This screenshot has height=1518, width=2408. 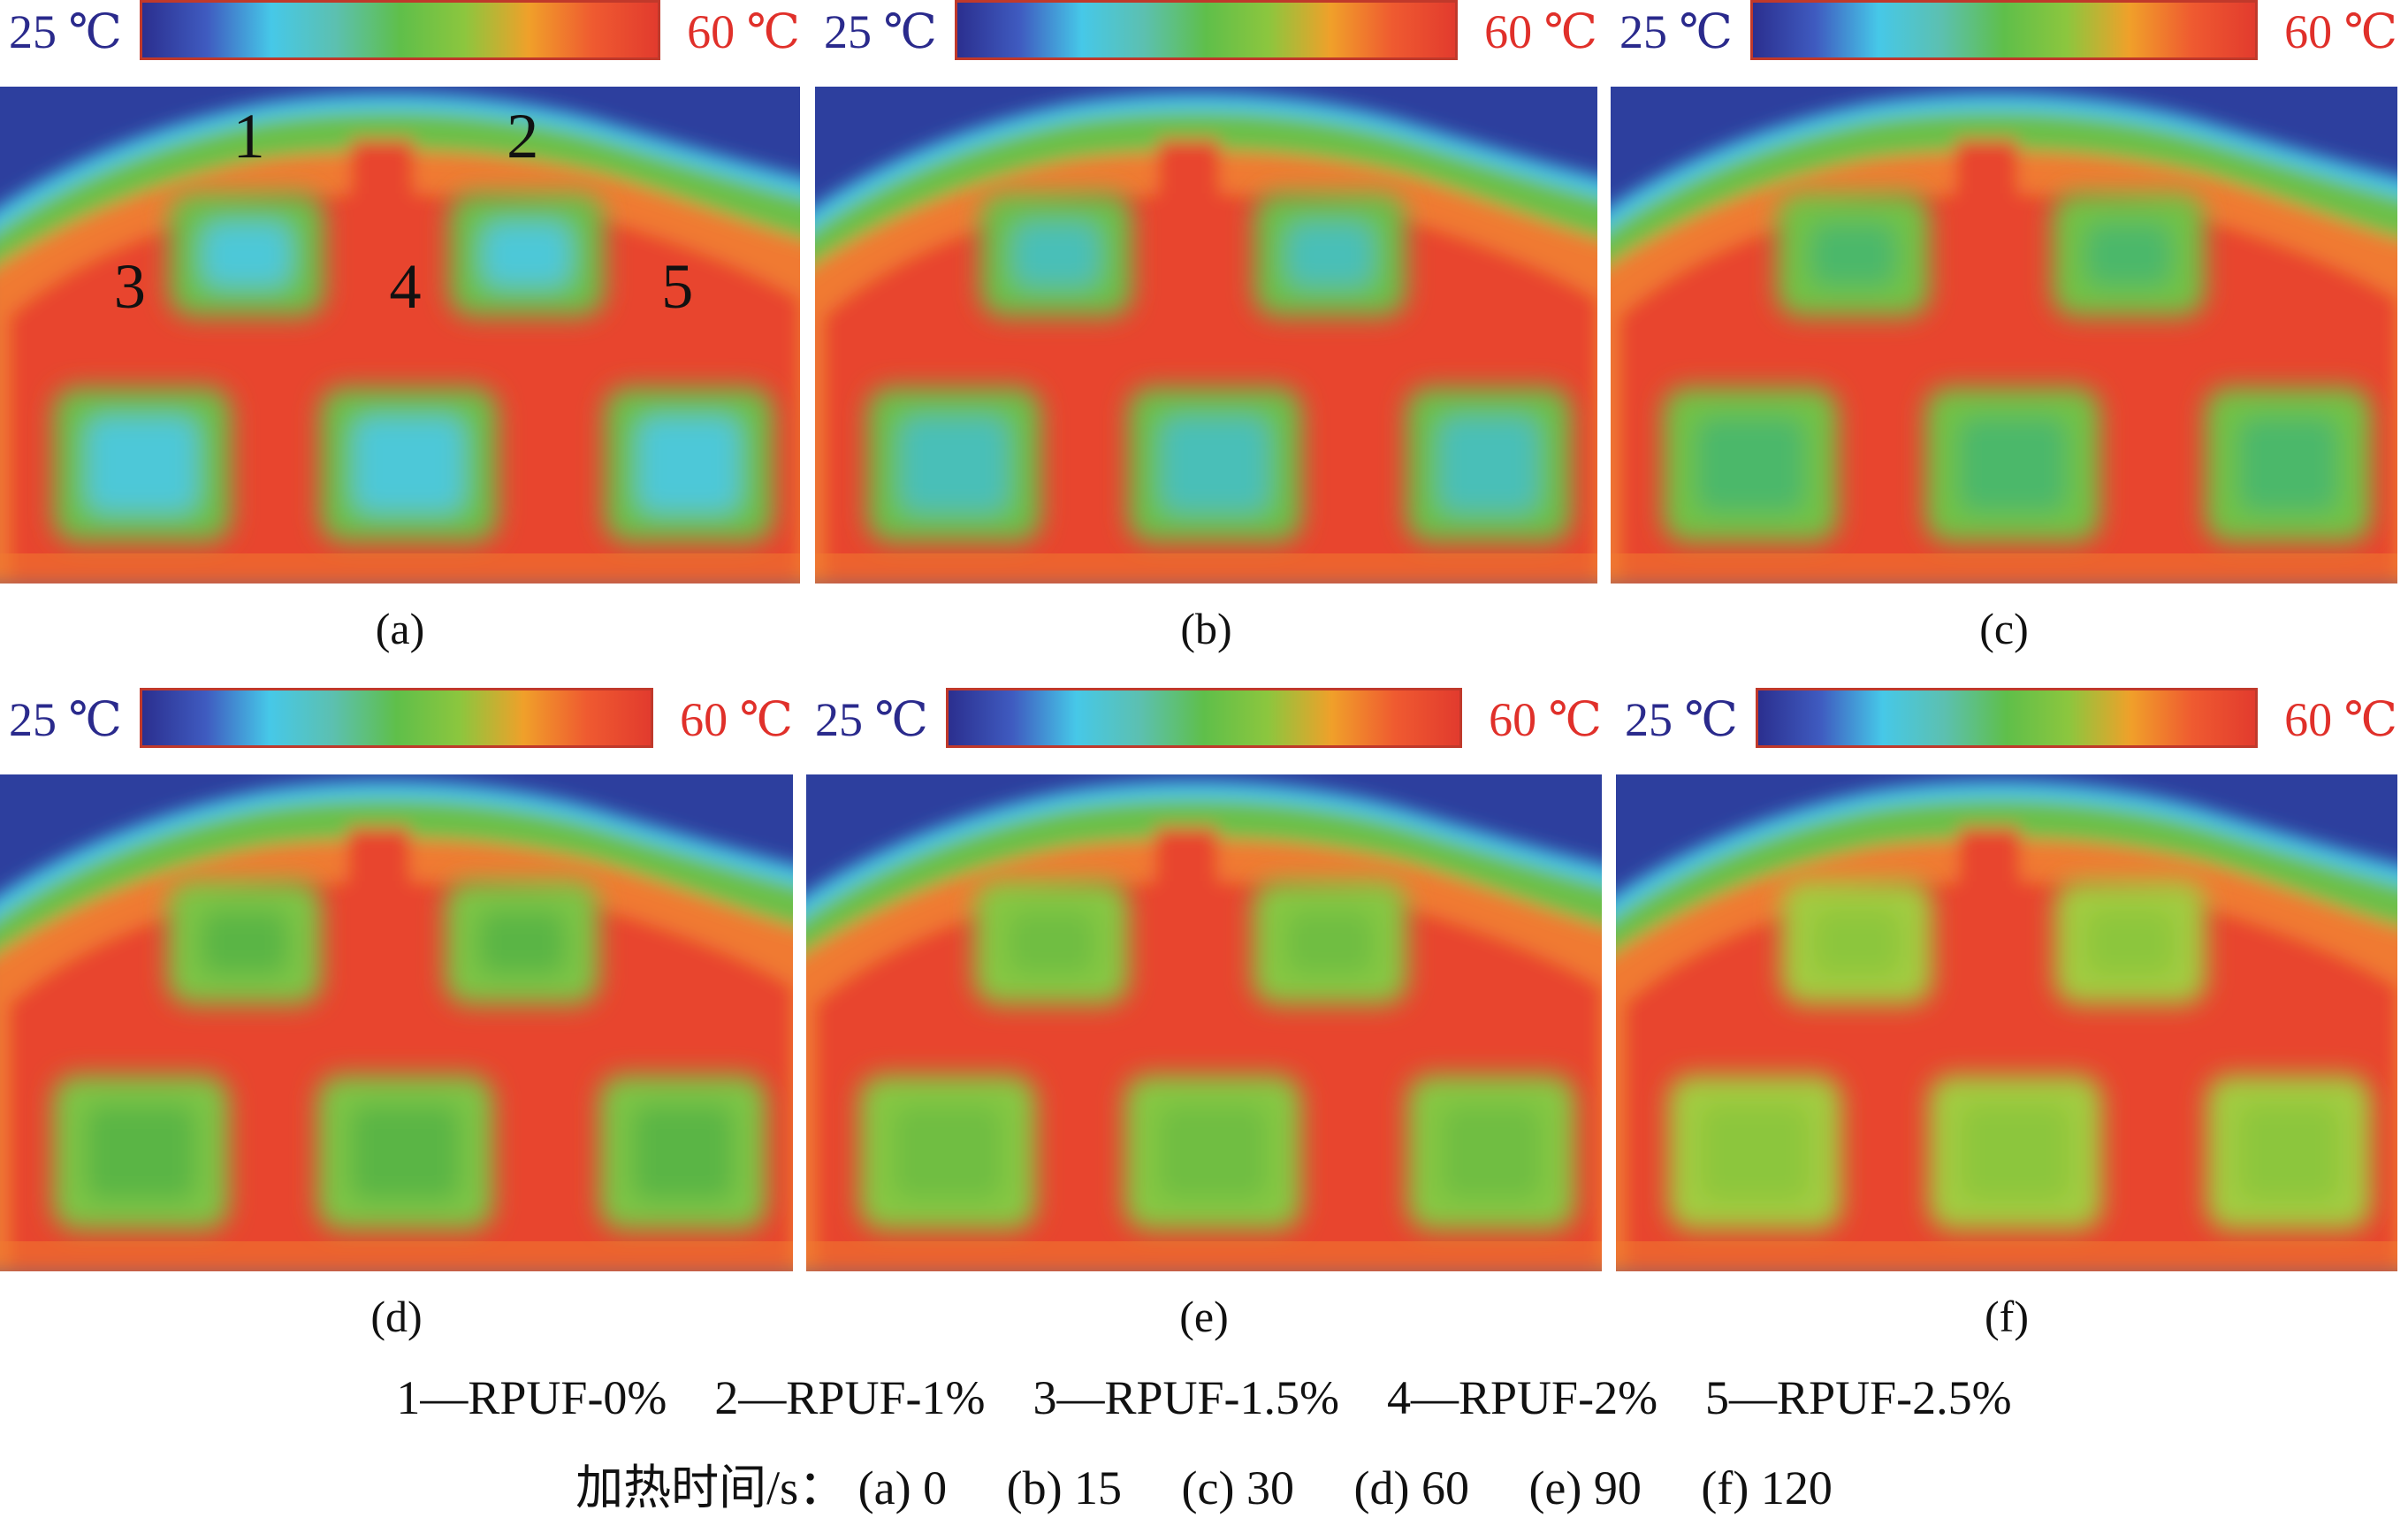 I want to click on sample-number-5: 5, so click(x=677, y=286).